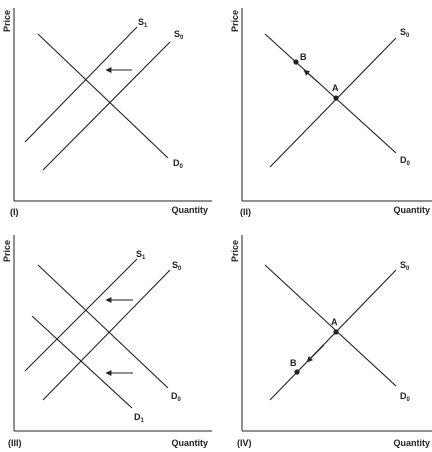  What do you see at coordinates (15, 443) in the screenshot?
I see `panel-label: (III)` at bounding box center [15, 443].